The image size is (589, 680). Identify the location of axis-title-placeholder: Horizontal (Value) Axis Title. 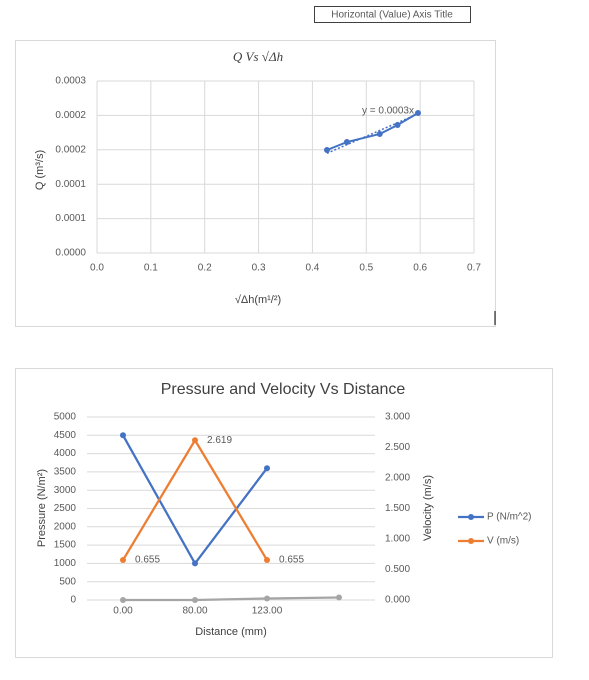
(392, 15).